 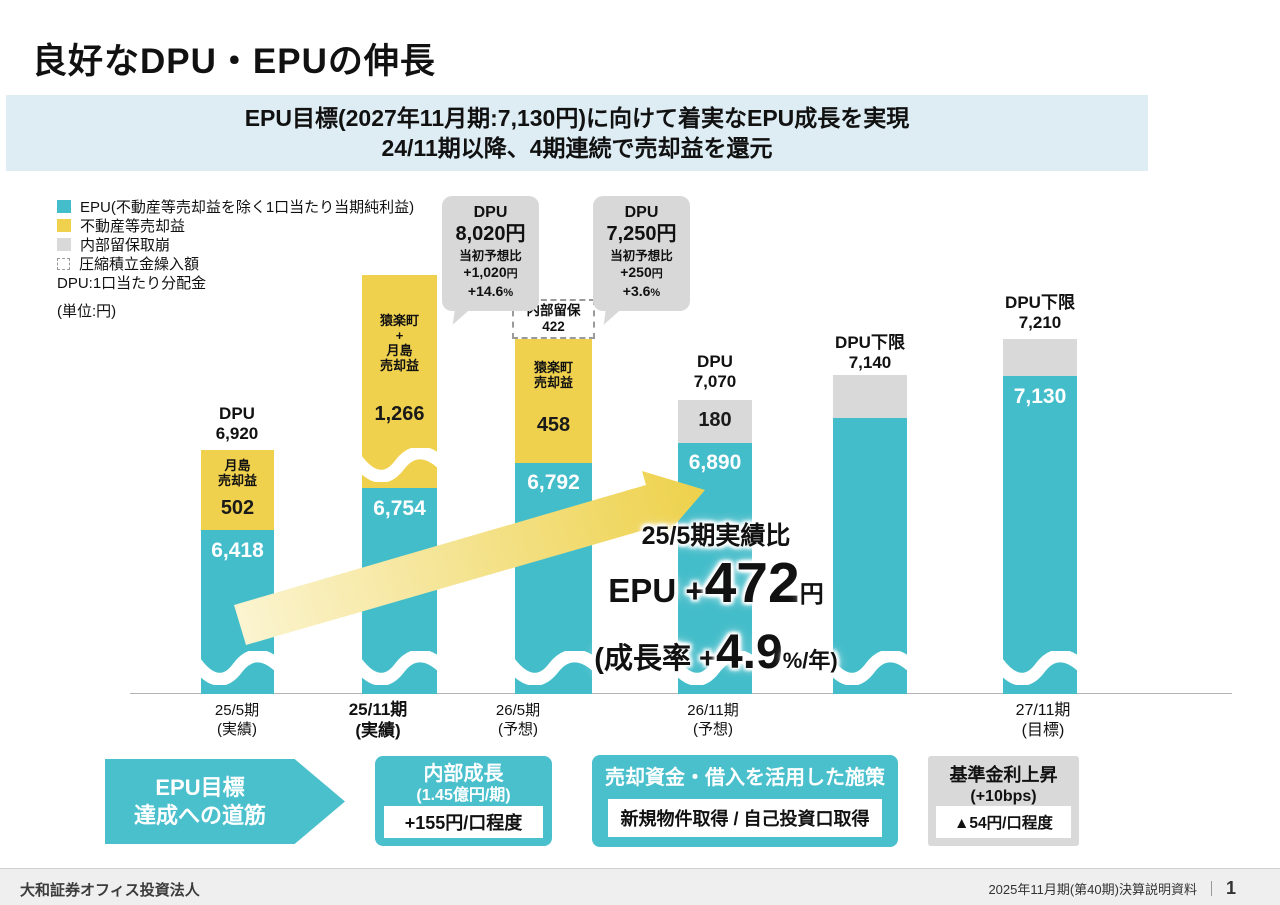 I want to click on bar1-dpu-label: DPU 6,920, so click(x=237, y=423).